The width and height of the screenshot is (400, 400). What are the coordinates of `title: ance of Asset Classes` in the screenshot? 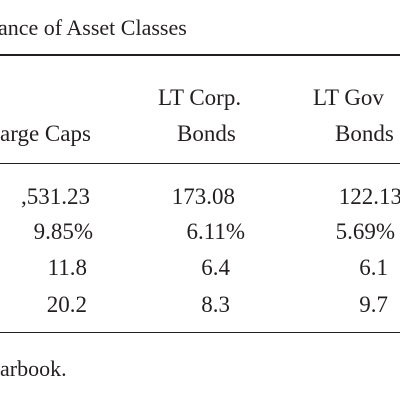 It's located at (93, 27).